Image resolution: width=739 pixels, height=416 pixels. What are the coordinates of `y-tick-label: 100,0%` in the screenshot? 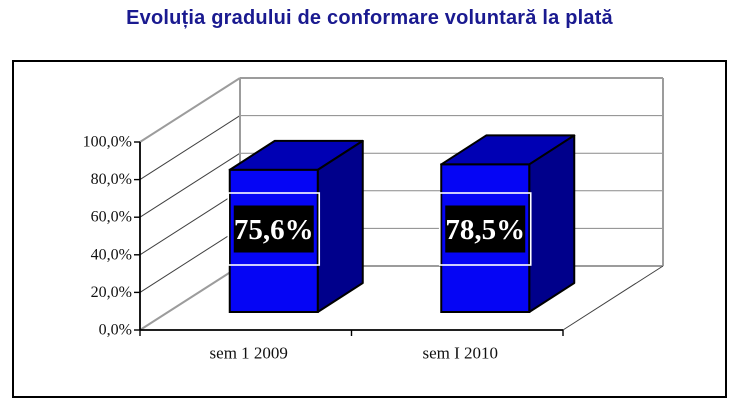 It's located at (107, 142).